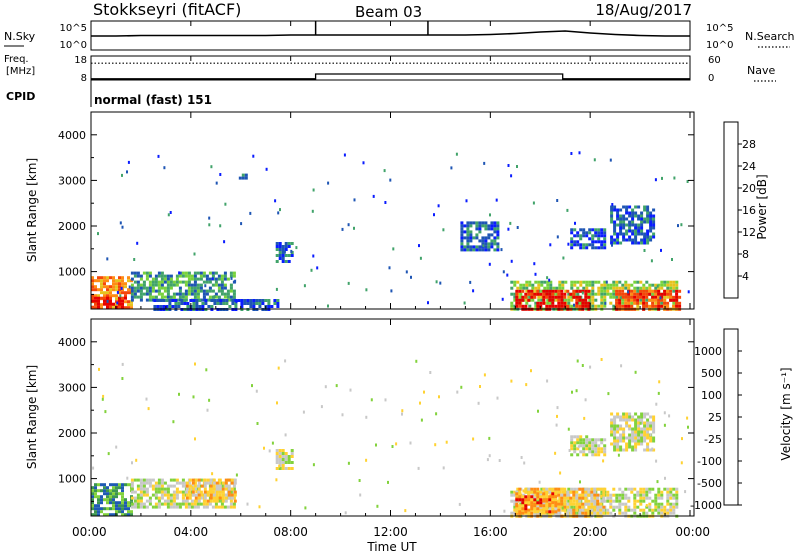 The height and width of the screenshot is (554, 800). What do you see at coordinates (84, 78) in the screenshot?
I see `freq-tick-bottom: 8` at bounding box center [84, 78].